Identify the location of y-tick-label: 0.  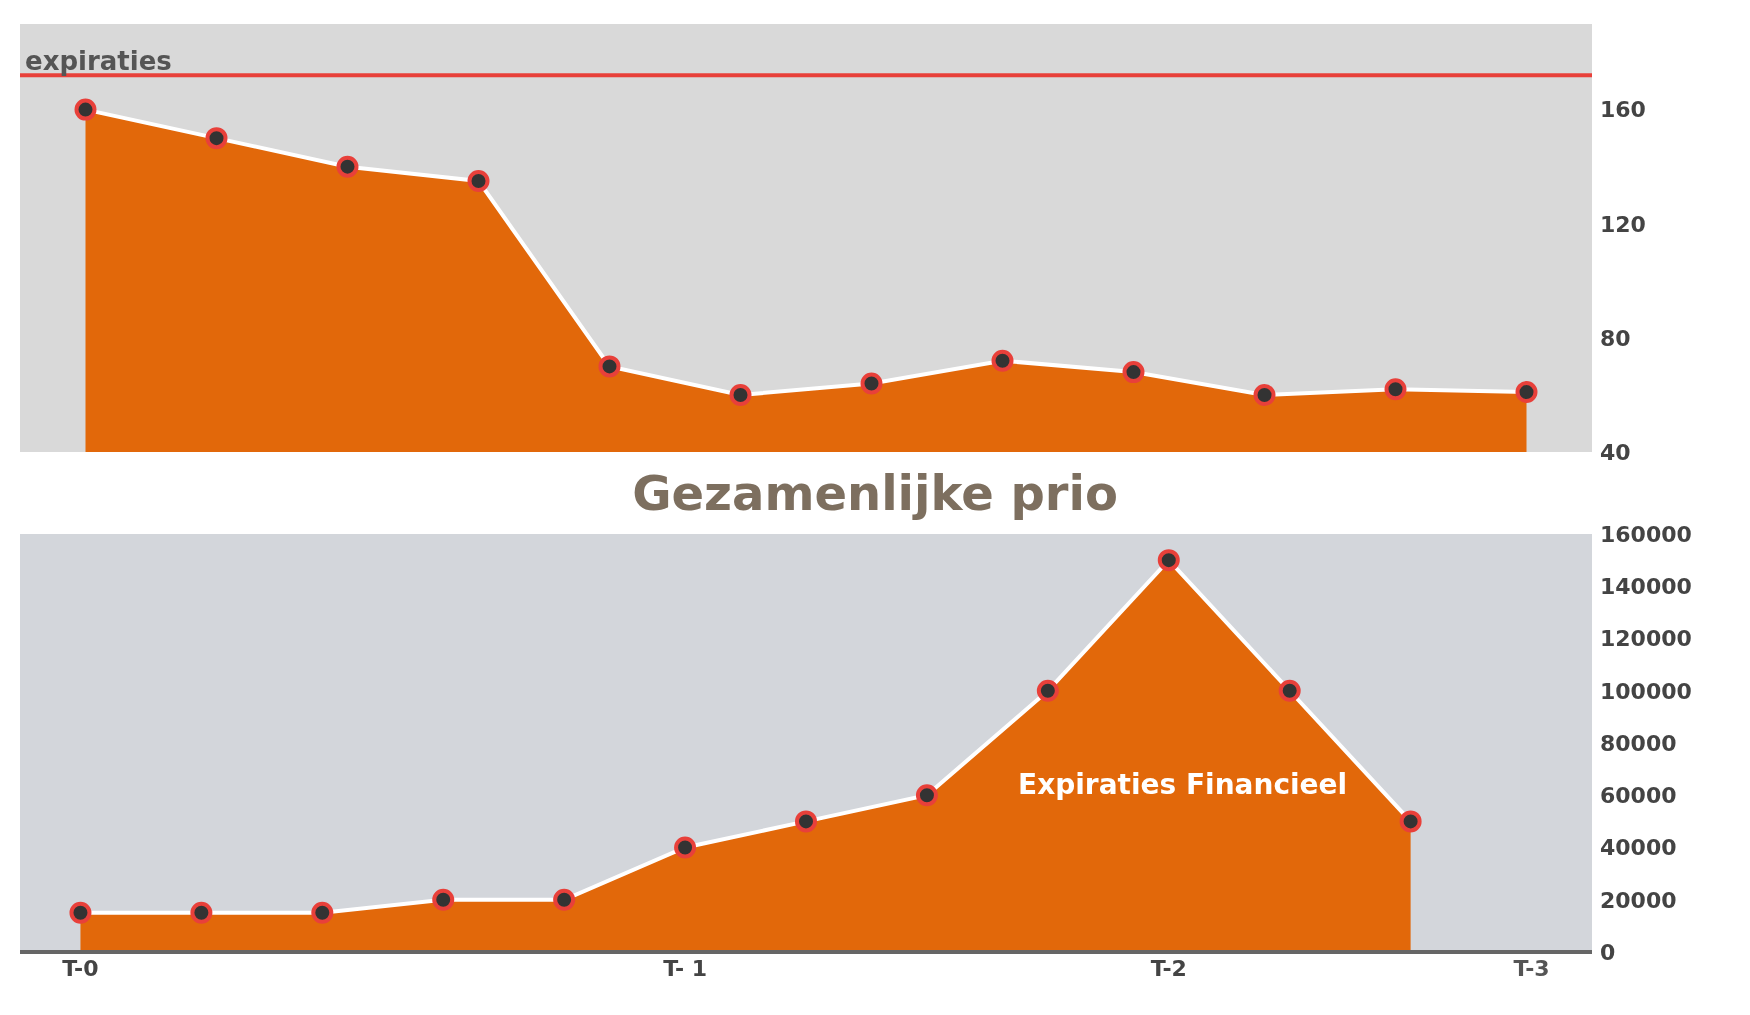
(1608, 952).